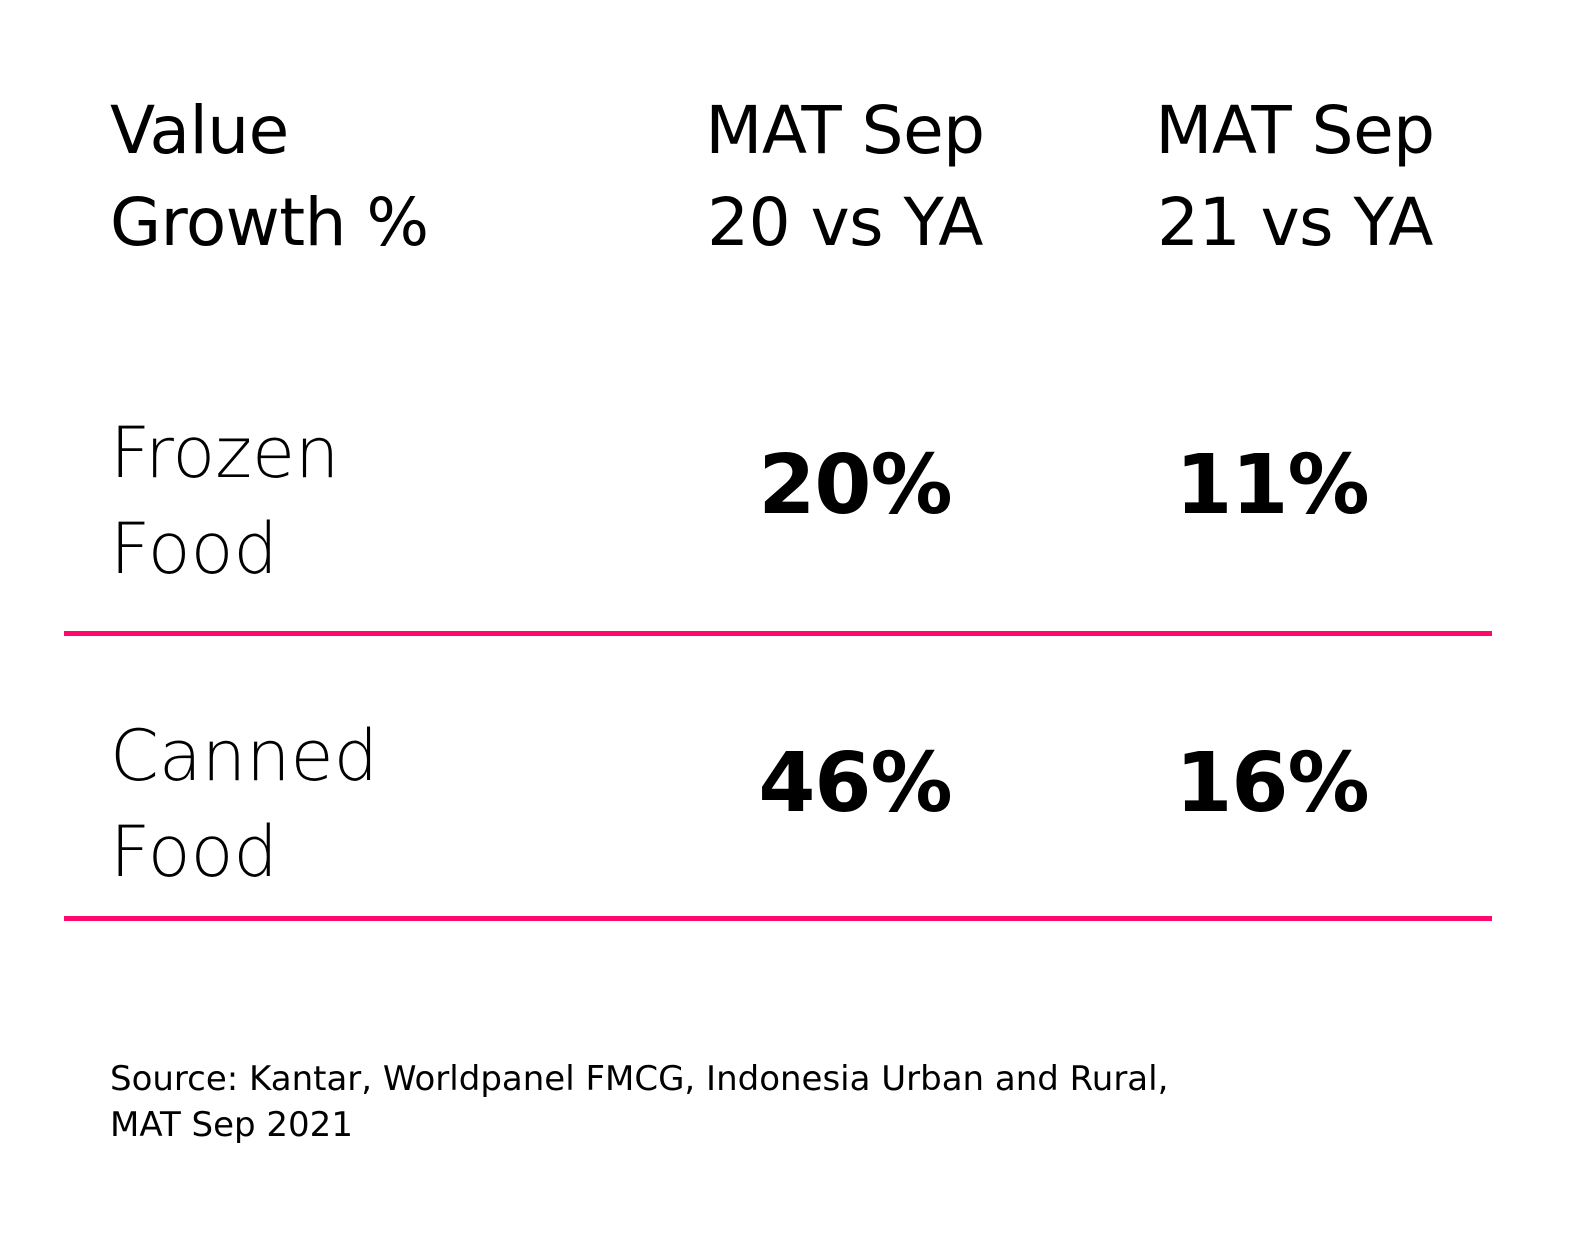 The height and width of the screenshot is (1233, 1583). What do you see at coordinates (269, 222) in the screenshot?
I see `header-value-growth-line2: Growth %` at bounding box center [269, 222].